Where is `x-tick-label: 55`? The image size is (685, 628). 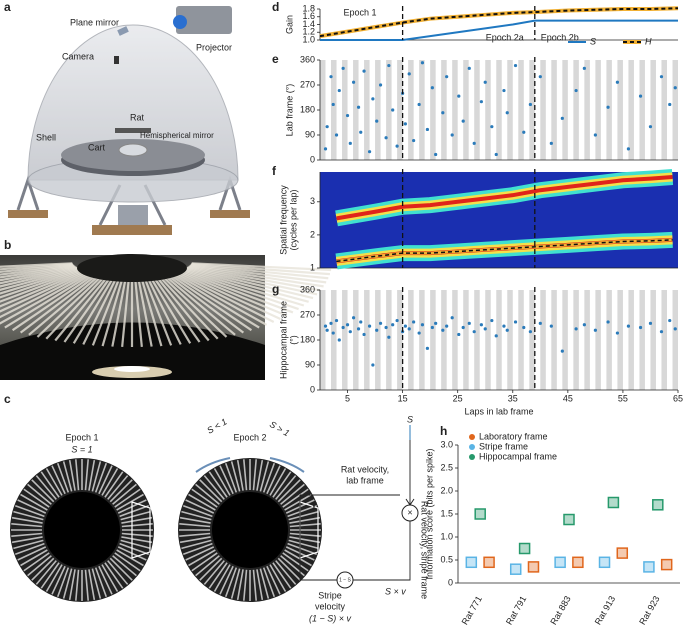 x-tick-label: 55 is located at coordinates (623, 398).